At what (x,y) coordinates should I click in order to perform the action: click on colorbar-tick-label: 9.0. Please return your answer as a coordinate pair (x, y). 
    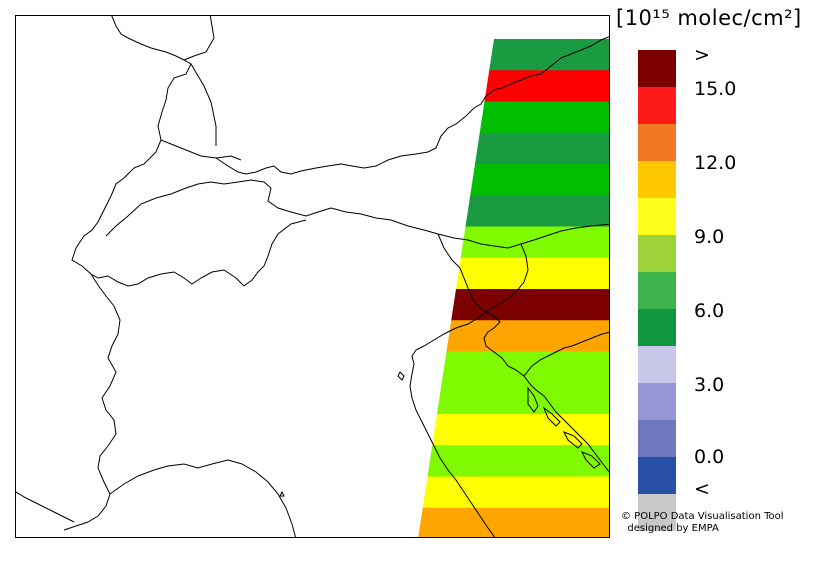
    Looking at the image, I should click on (709, 237).